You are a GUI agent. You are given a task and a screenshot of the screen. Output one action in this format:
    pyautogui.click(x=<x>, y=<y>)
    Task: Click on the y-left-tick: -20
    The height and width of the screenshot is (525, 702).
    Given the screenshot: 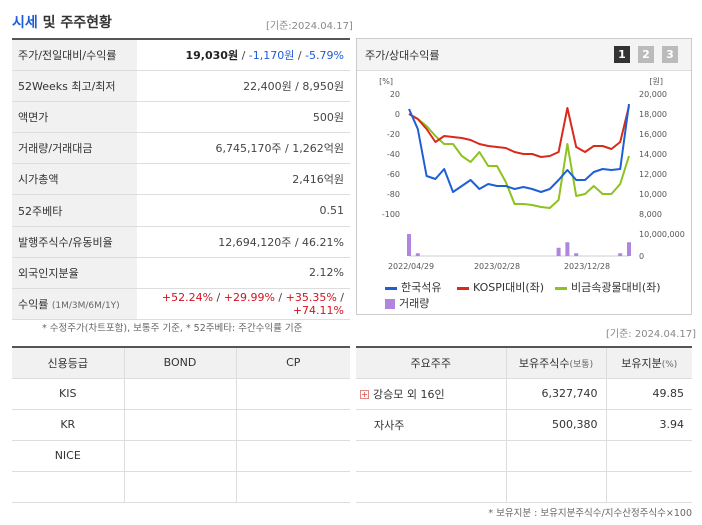 What is the action you would take?
    pyautogui.click(x=393, y=134)
    